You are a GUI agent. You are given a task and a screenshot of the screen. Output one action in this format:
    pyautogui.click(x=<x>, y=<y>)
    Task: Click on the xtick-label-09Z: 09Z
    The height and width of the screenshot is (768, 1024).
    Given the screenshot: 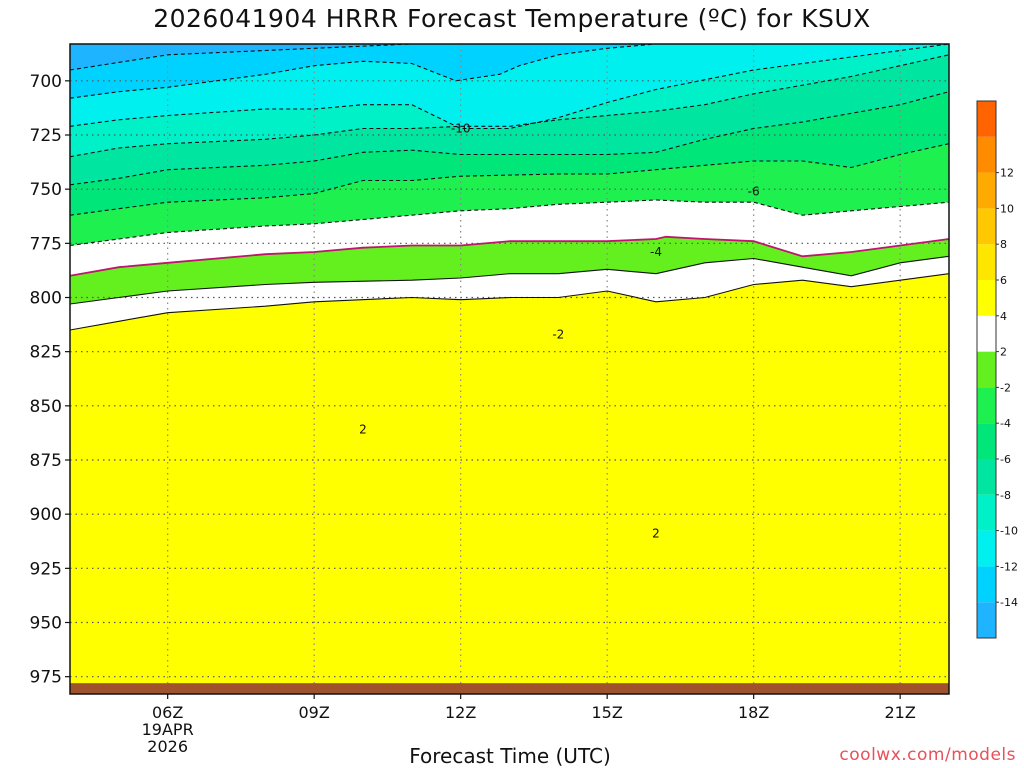 What is the action you would take?
    pyautogui.click(x=314, y=712)
    